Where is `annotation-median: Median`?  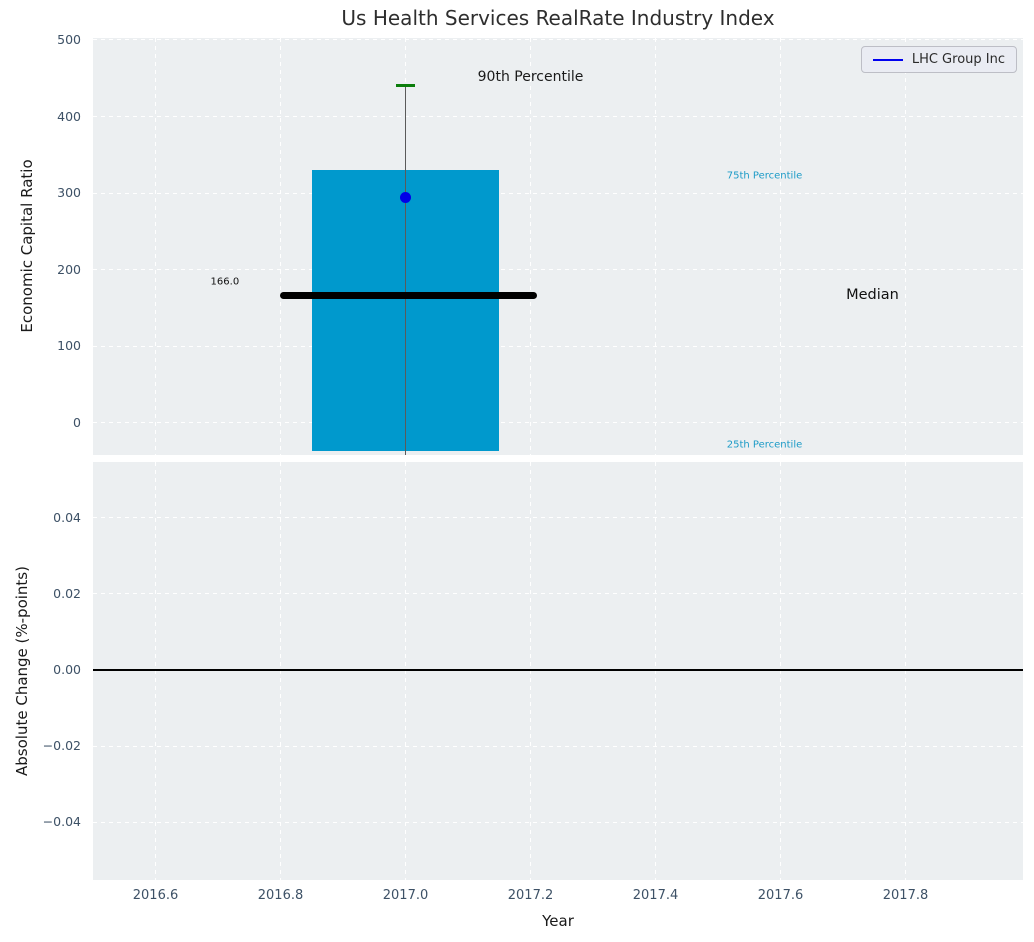 annotation-median: Median is located at coordinates (872, 295).